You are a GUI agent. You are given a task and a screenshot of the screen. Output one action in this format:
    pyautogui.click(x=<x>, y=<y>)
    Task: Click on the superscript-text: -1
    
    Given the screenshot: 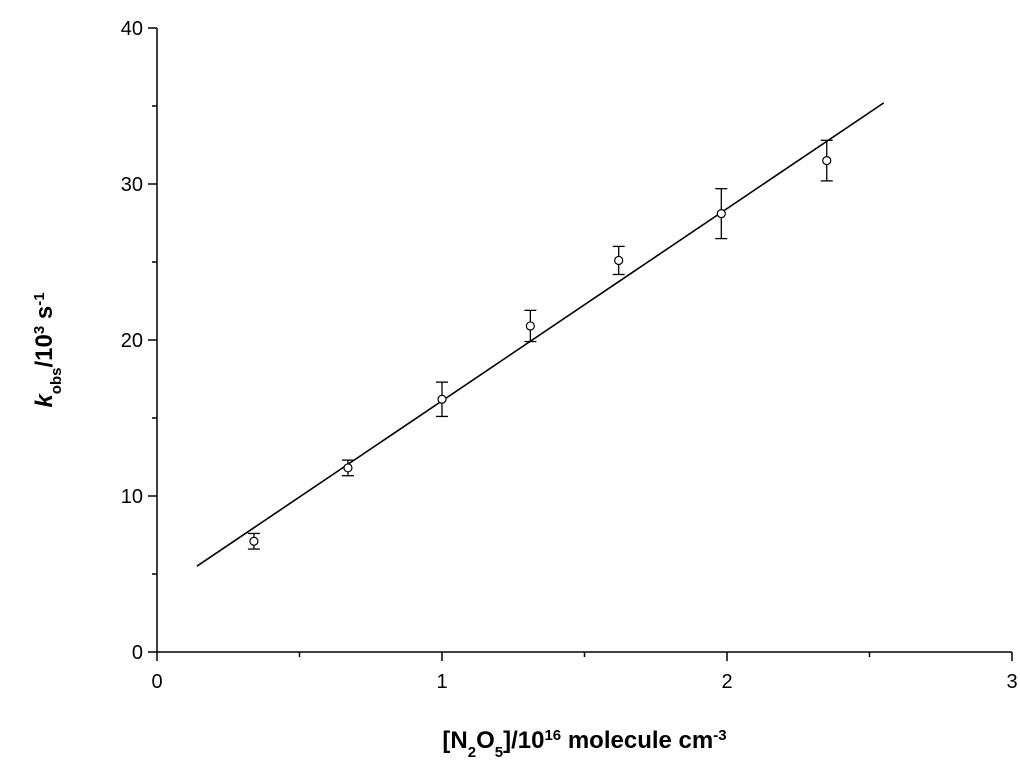 What is the action you would take?
    pyautogui.click(x=39, y=298)
    